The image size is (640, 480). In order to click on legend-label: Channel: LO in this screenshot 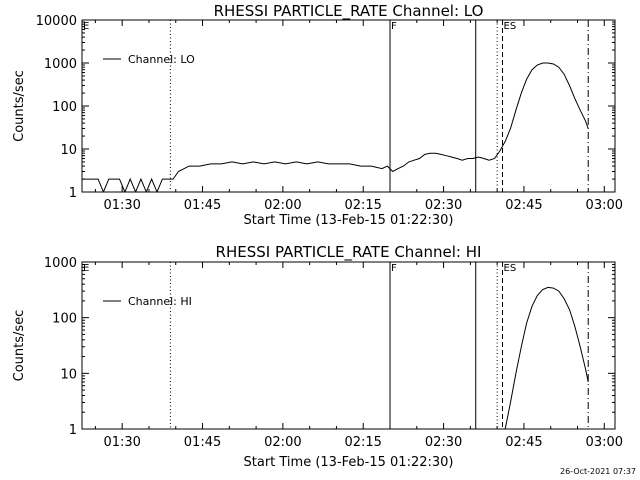, I will do `click(161, 59)`.